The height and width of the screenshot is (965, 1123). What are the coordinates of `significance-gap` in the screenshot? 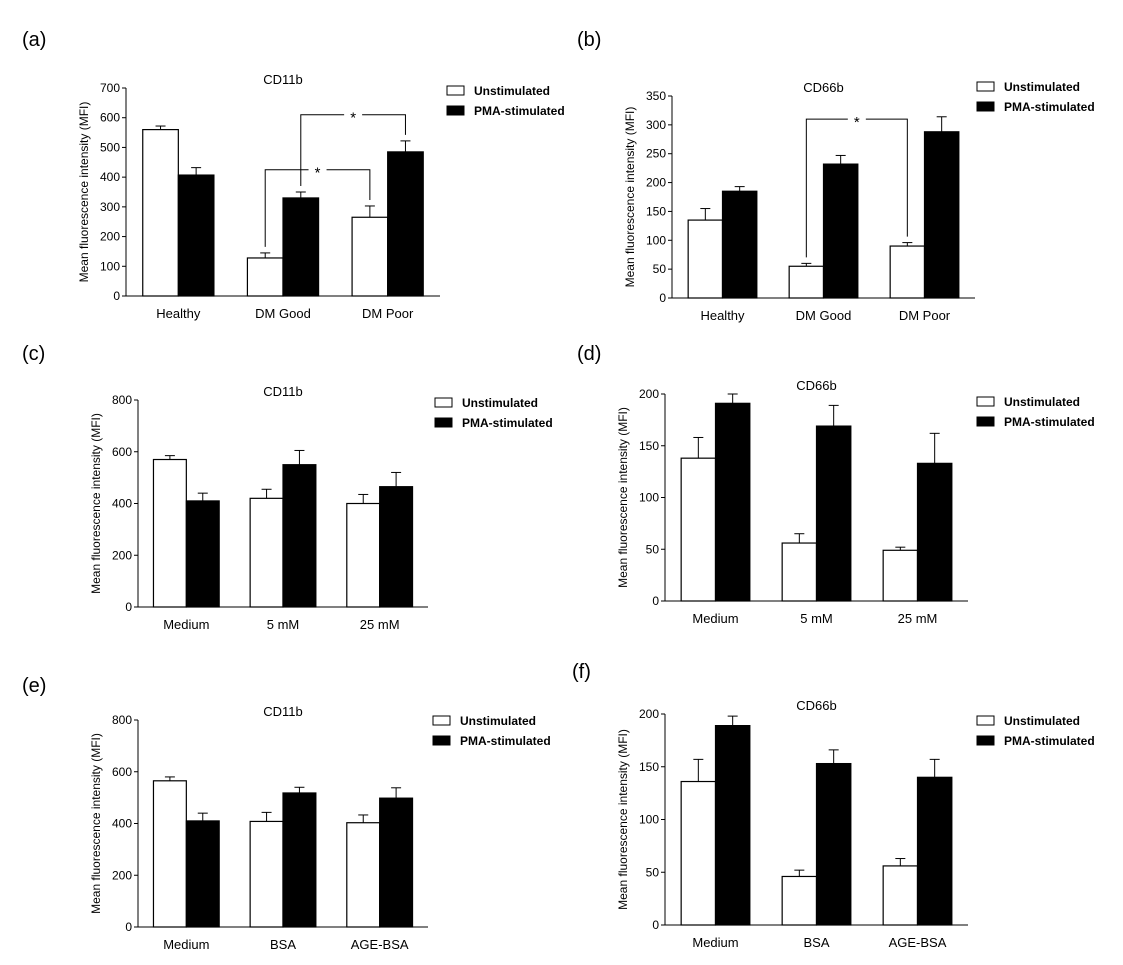 It's located at (856, 119).